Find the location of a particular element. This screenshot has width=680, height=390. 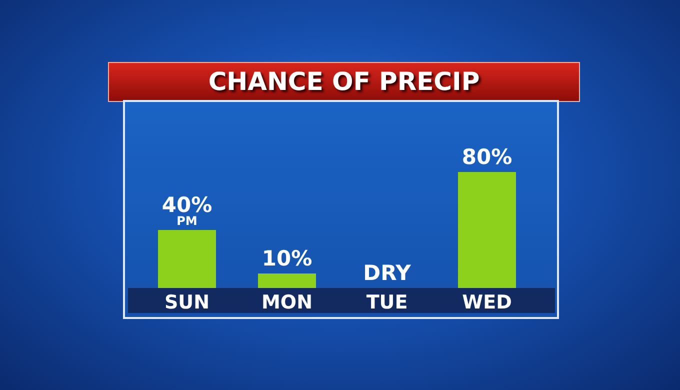

annotation: PM is located at coordinates (187, 221).